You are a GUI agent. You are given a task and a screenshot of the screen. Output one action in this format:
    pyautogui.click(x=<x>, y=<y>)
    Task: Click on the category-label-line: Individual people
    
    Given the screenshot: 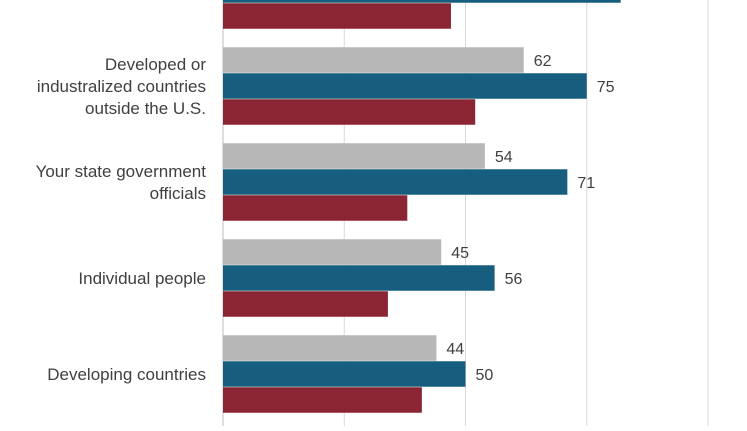 What is the action you would take?
    pyautogui.click(x=142, y=278)
    